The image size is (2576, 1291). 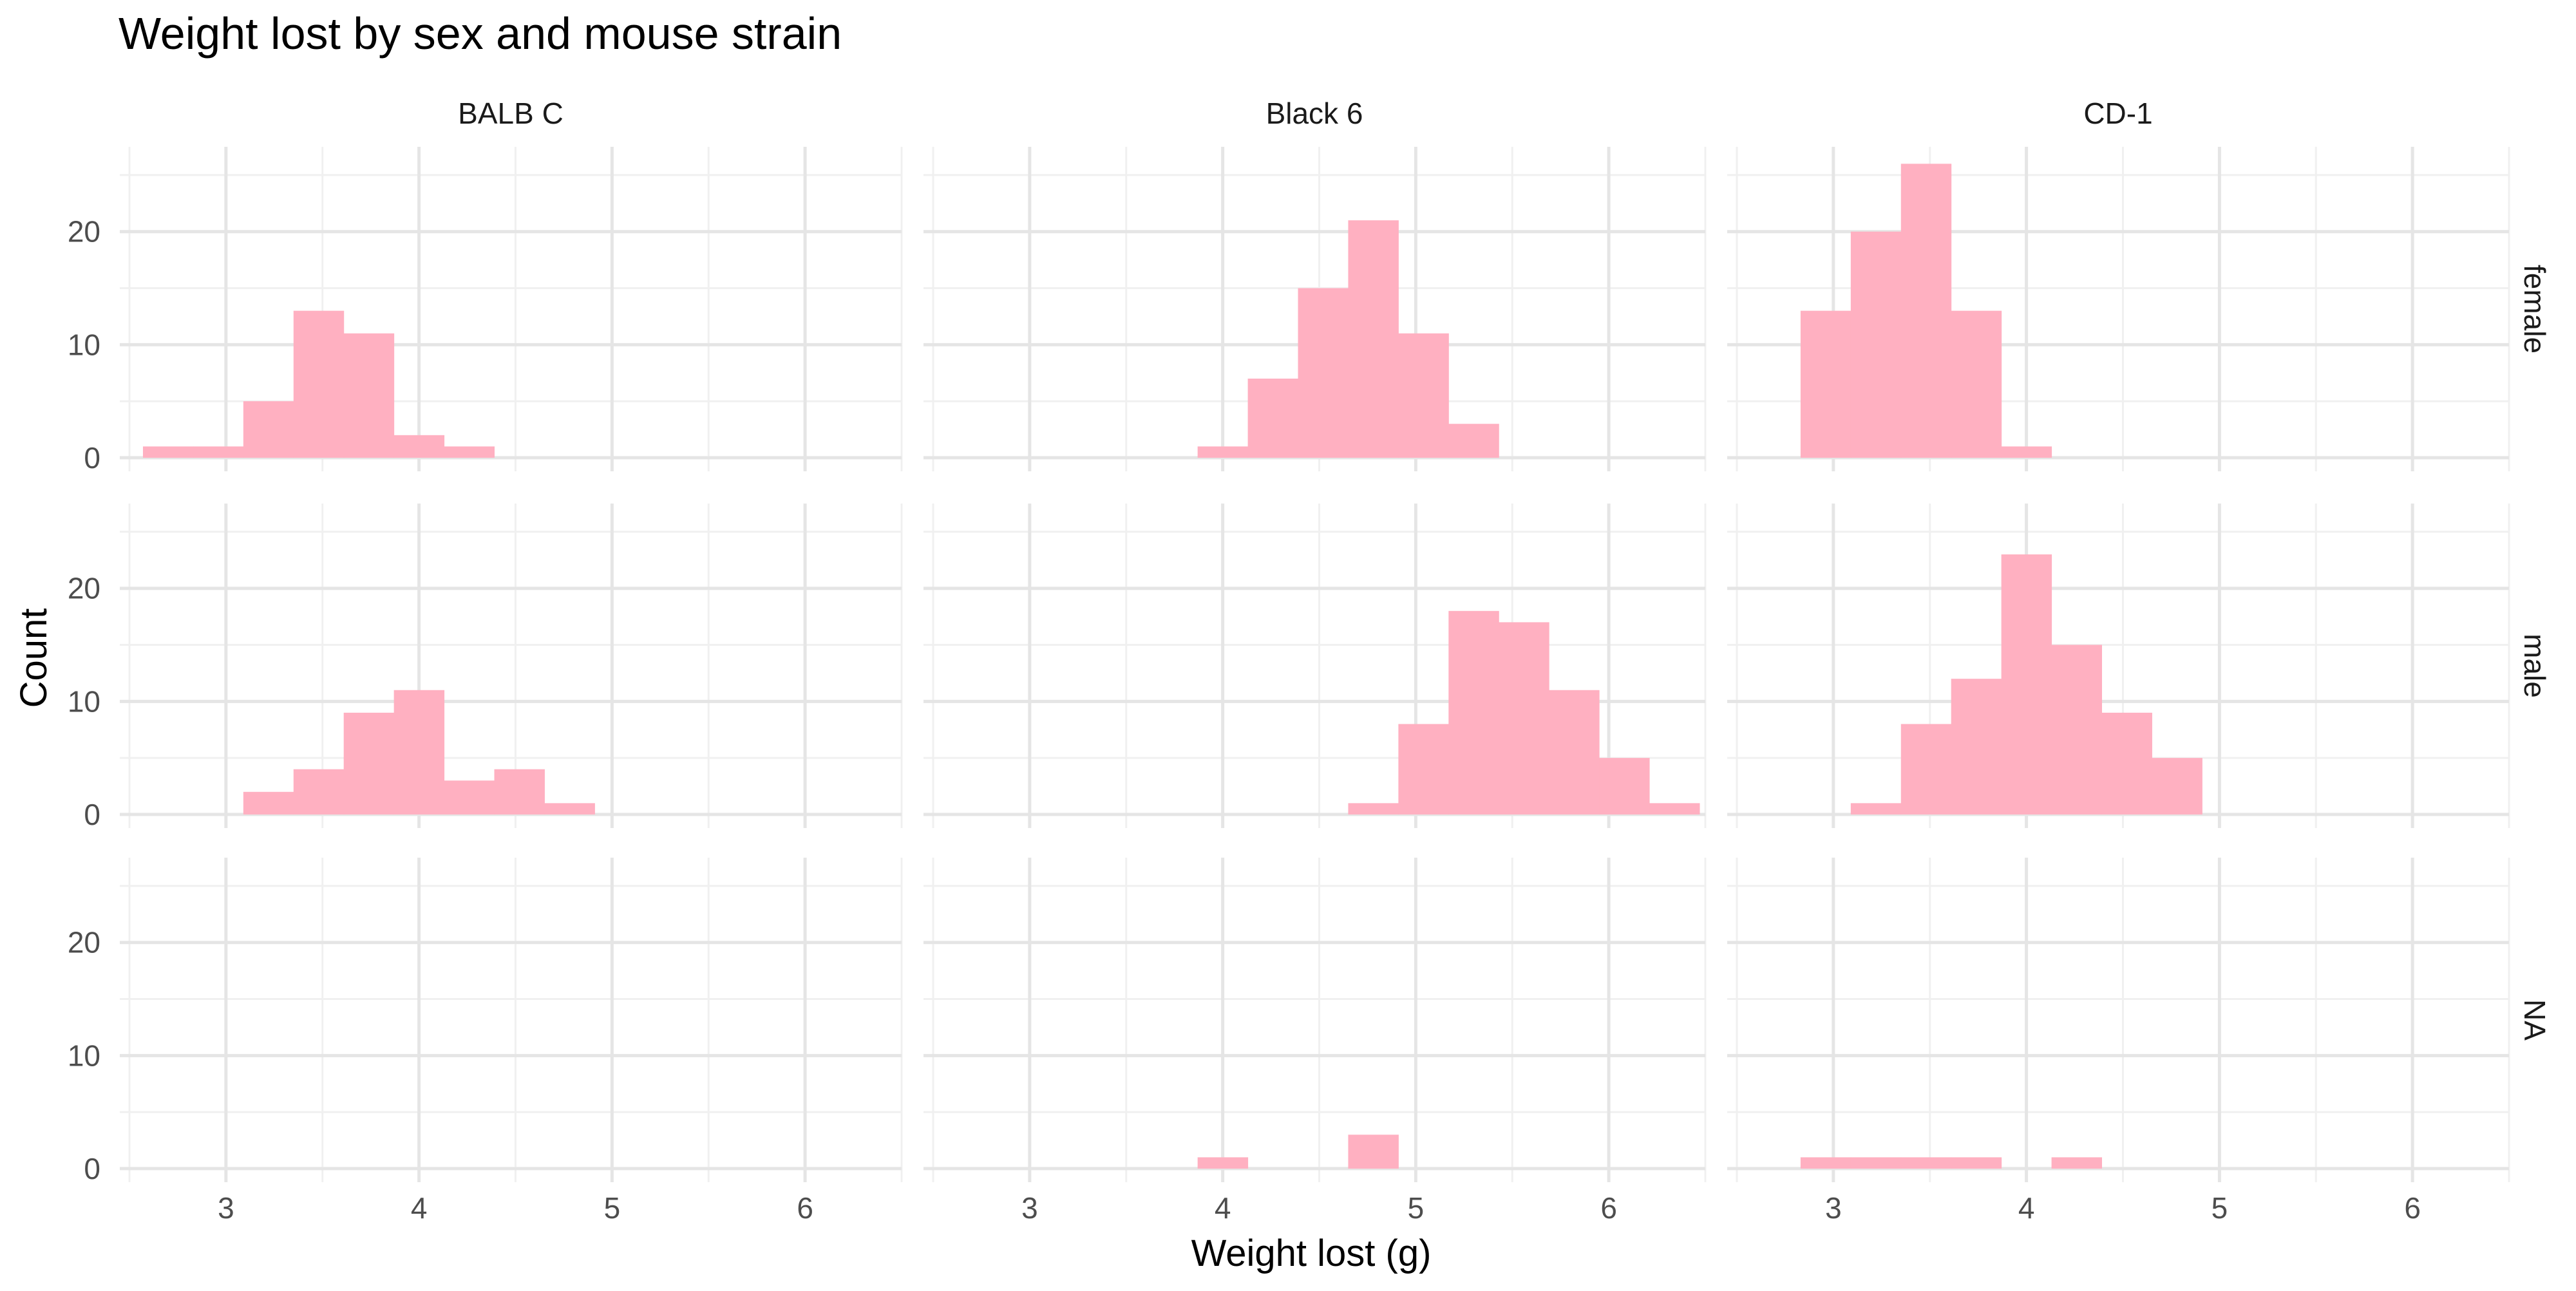 What do you see at coordinates (2535, 1020) in the screenshot?
I see `facet-row-label: NA` at bounding box center [2535, 1020].